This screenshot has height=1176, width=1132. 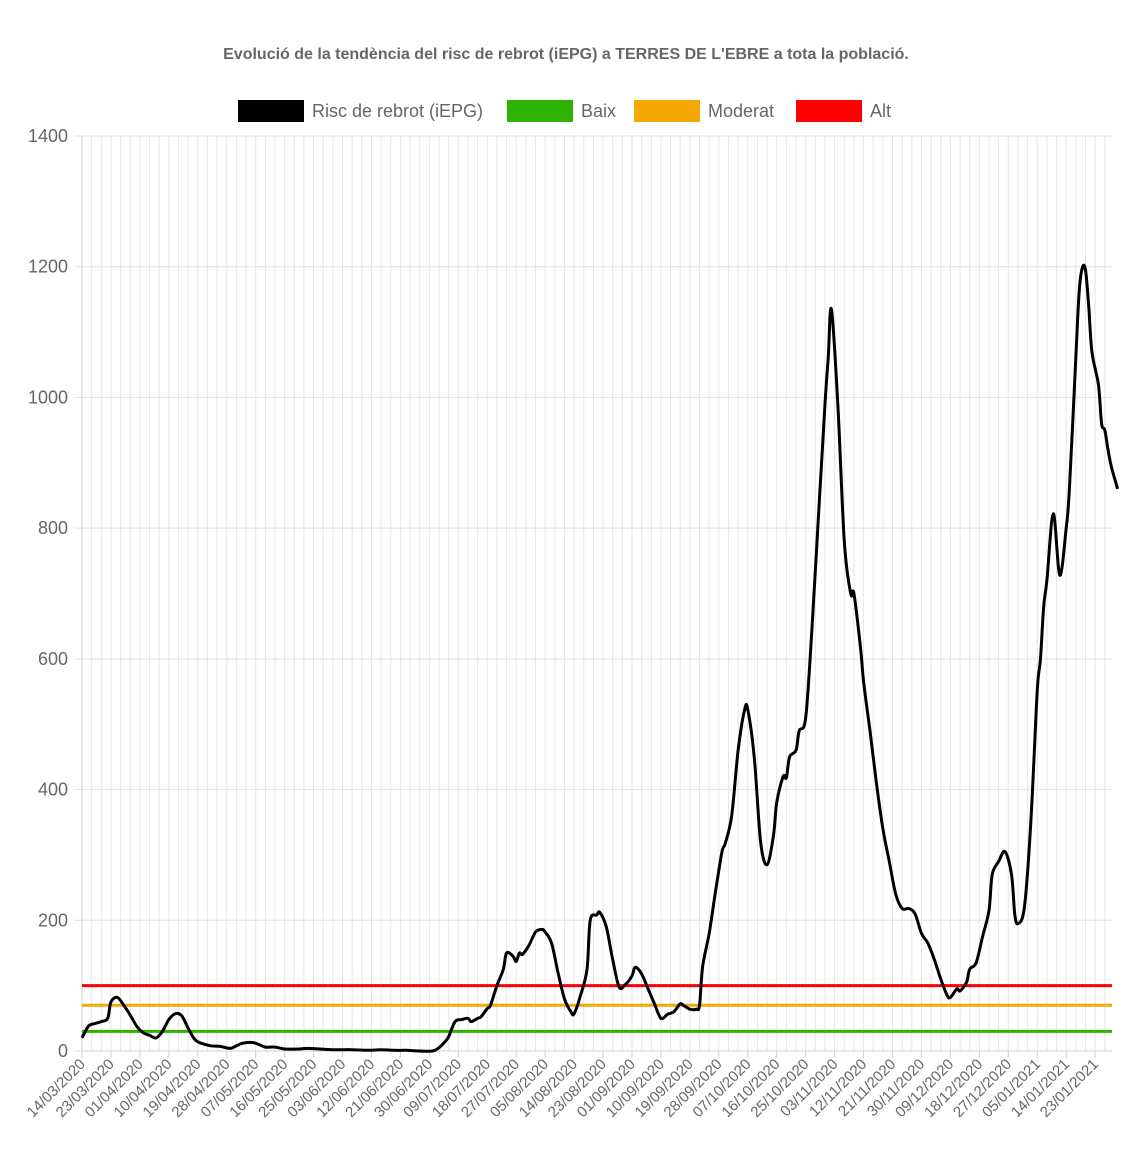 I want to click on legend-label-baix: Baix, so click(x=599, y=110).